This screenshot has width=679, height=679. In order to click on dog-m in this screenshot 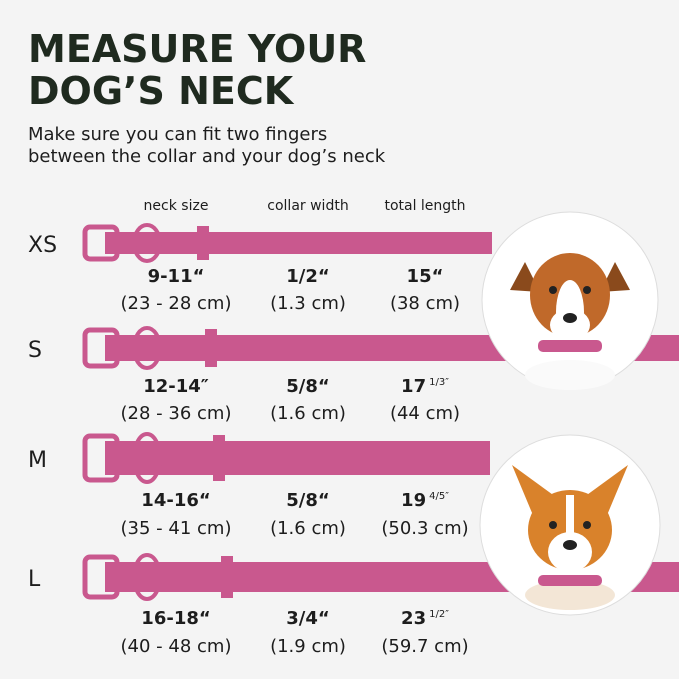, I will do `click(570, 525)`.